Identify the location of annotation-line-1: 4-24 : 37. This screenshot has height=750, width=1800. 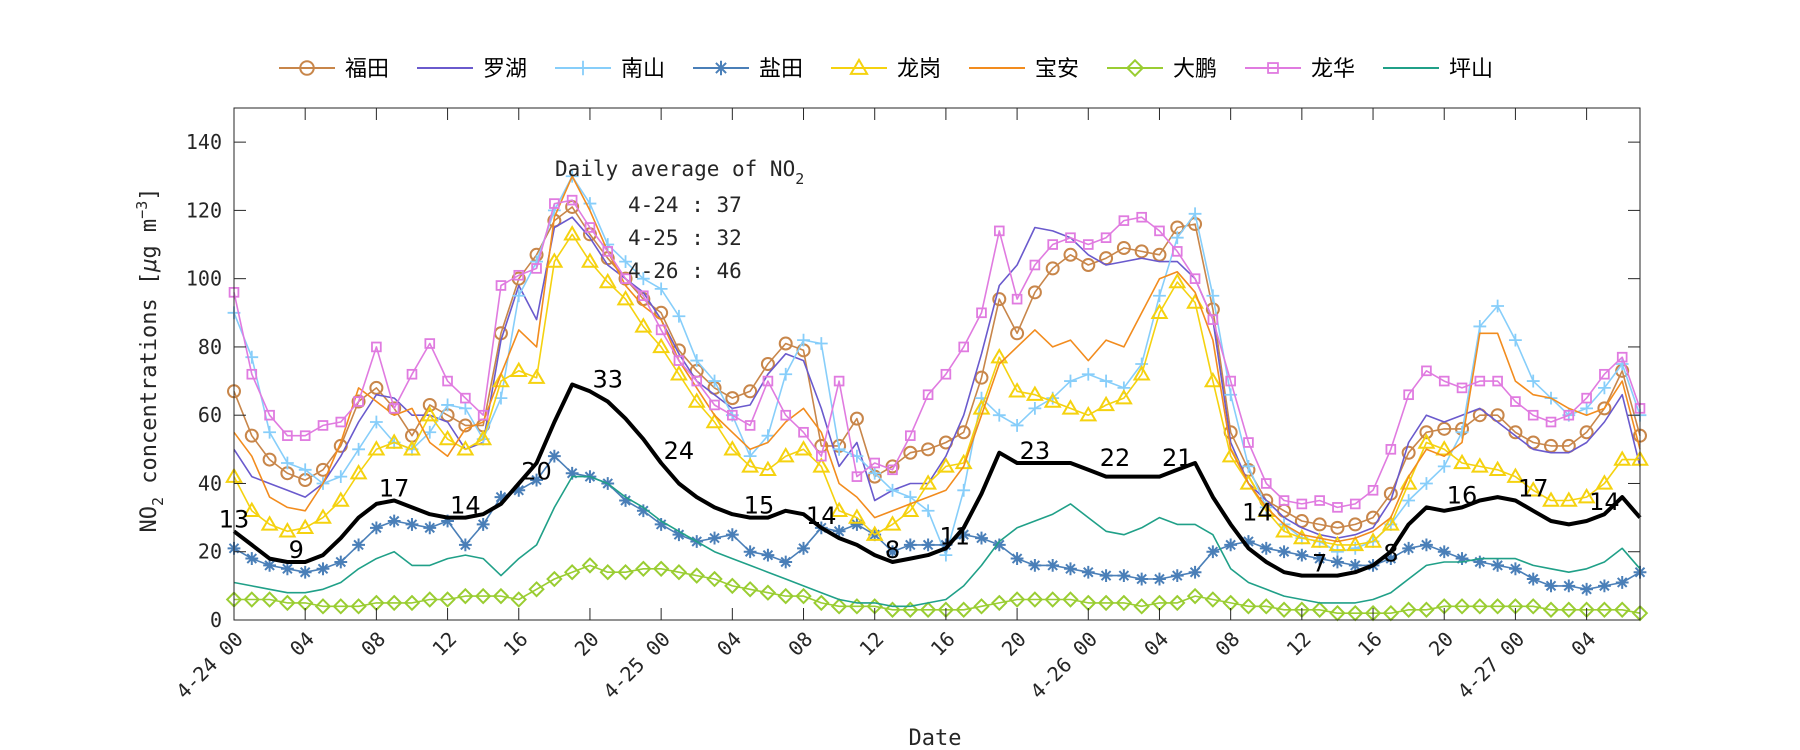
(685, 205).